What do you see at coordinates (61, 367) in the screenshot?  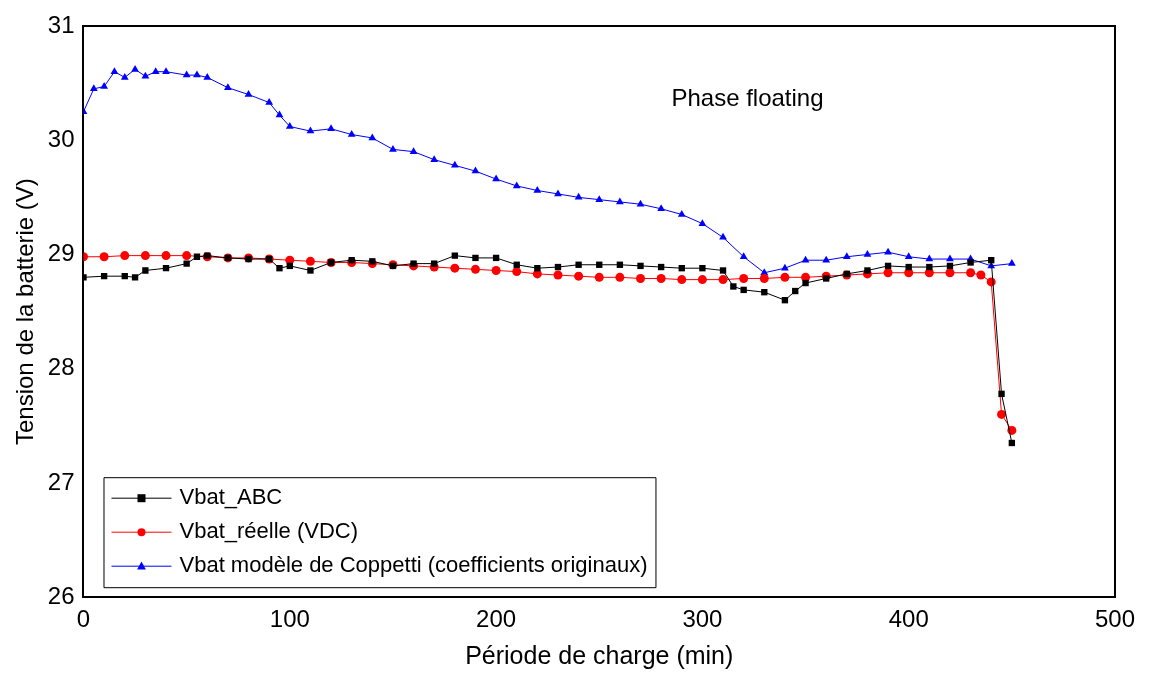 I see `y-tick-label: 28` at bounding box center [61, 367].